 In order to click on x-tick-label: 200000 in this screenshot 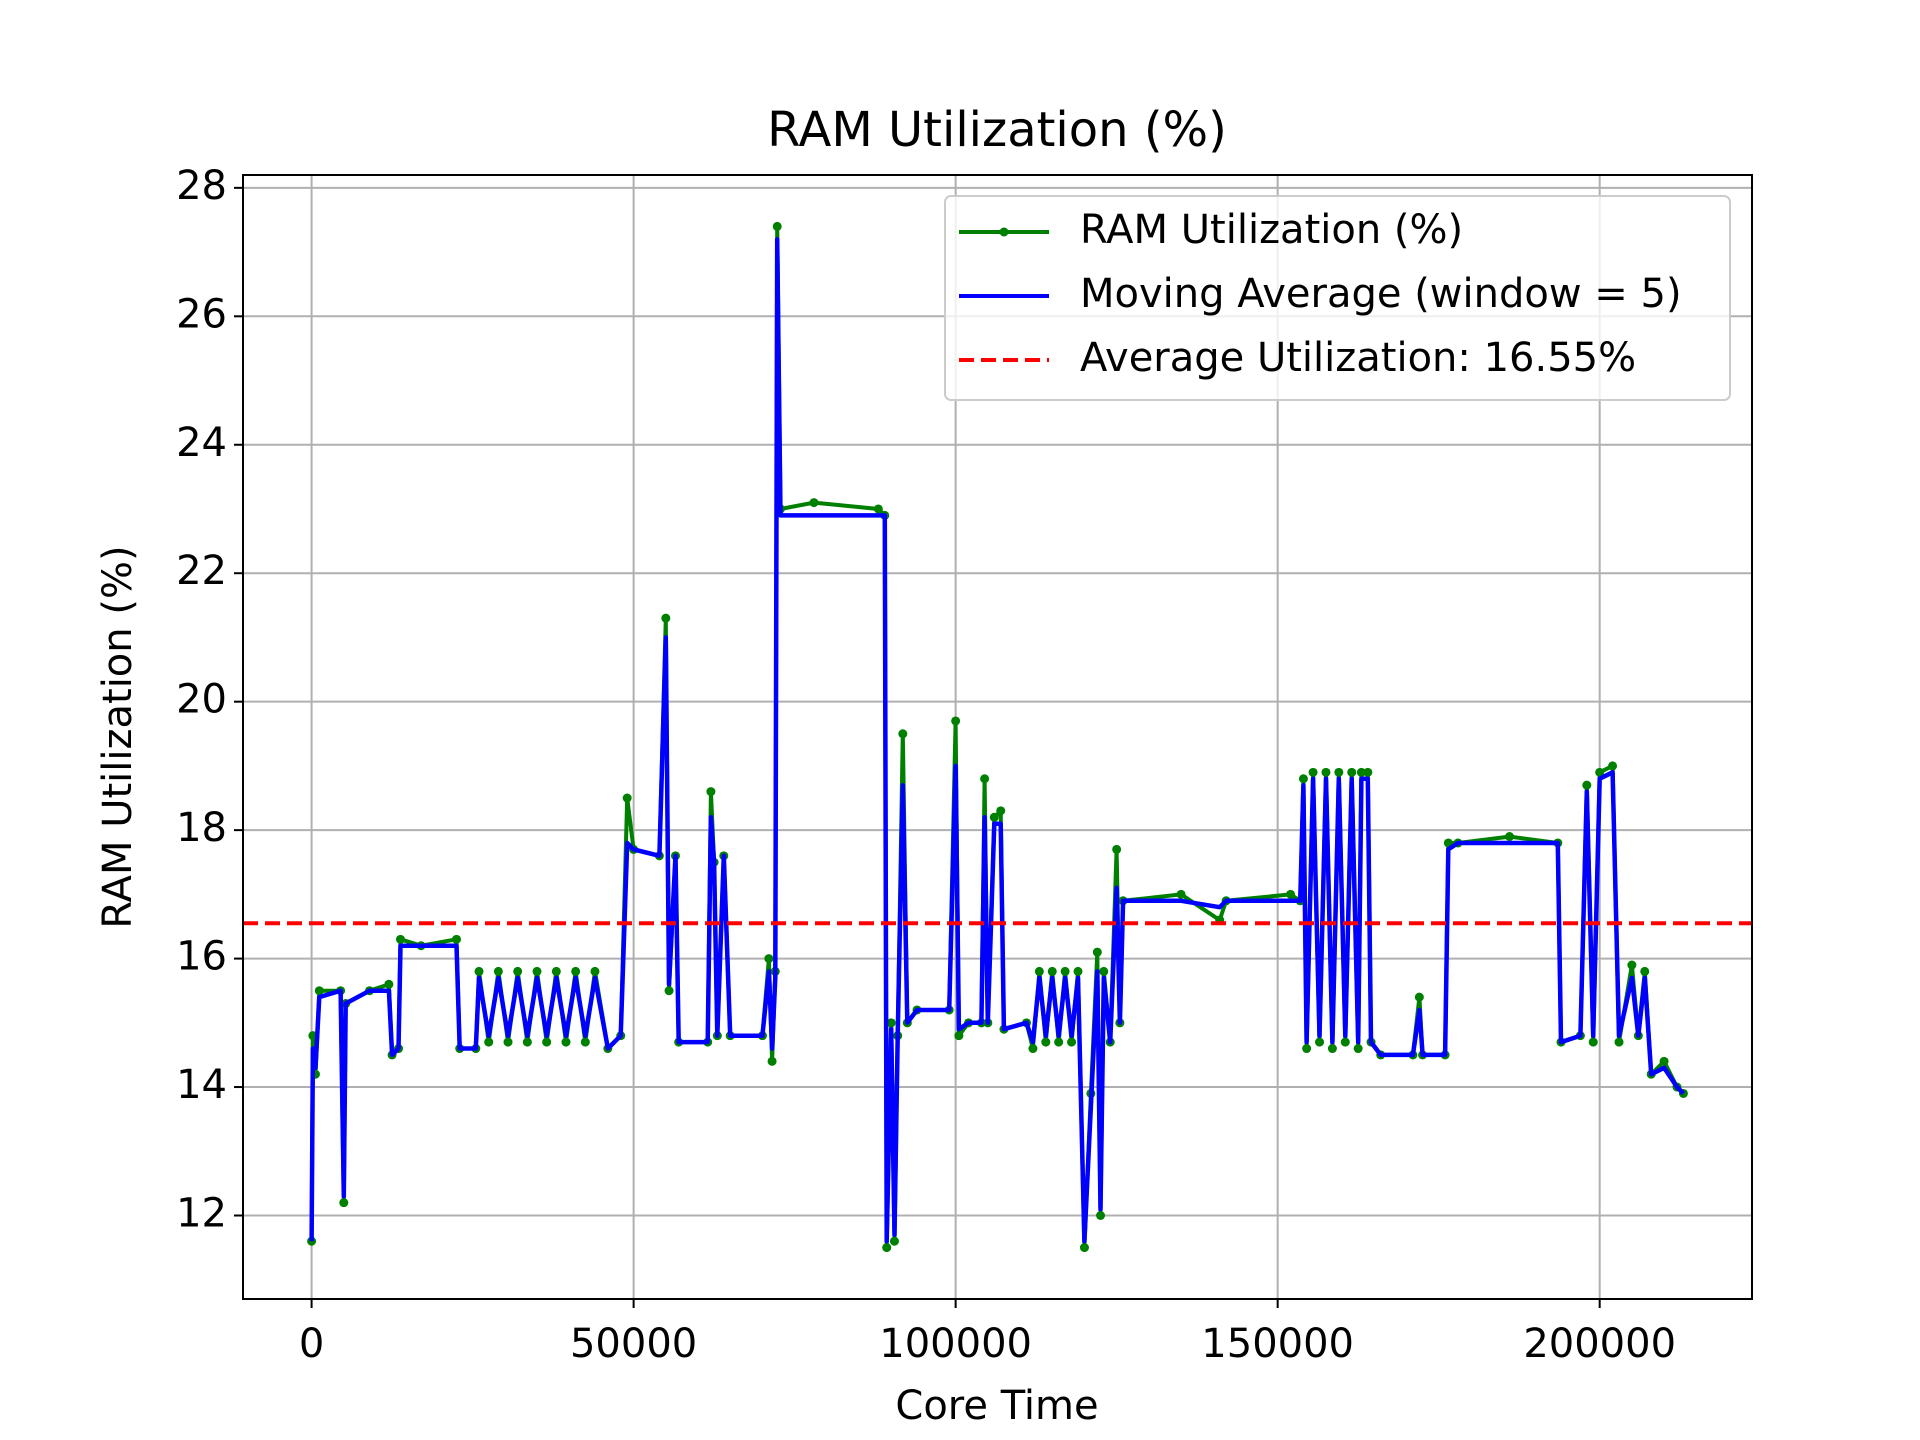, I will do `click(1599, 1344)`.